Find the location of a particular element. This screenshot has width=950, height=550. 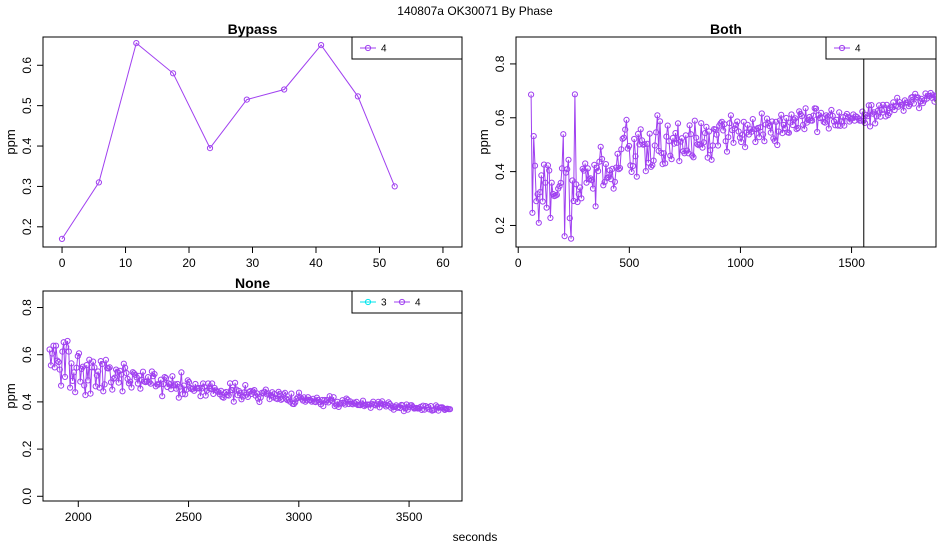

x-tick-label: 20 is located at coordinates (189, 263).